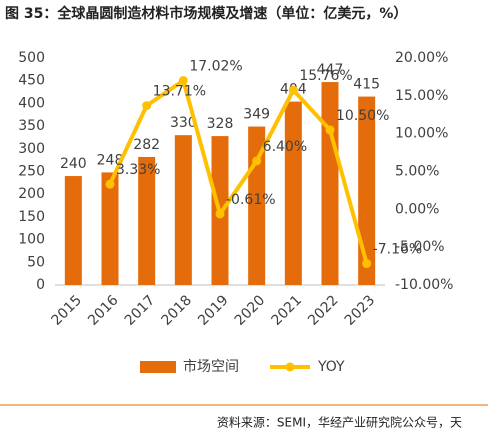 This screenshot has height=439, width=488. I want to click on y-tick-label: 150, so click(31, 217).